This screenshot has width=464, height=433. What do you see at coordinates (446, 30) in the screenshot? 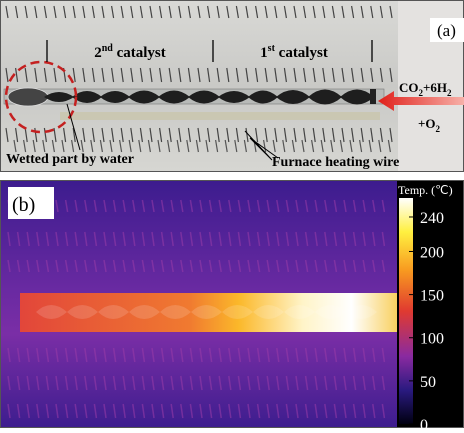
I see `panel-label: (a)` at bounding box center [446, 30].